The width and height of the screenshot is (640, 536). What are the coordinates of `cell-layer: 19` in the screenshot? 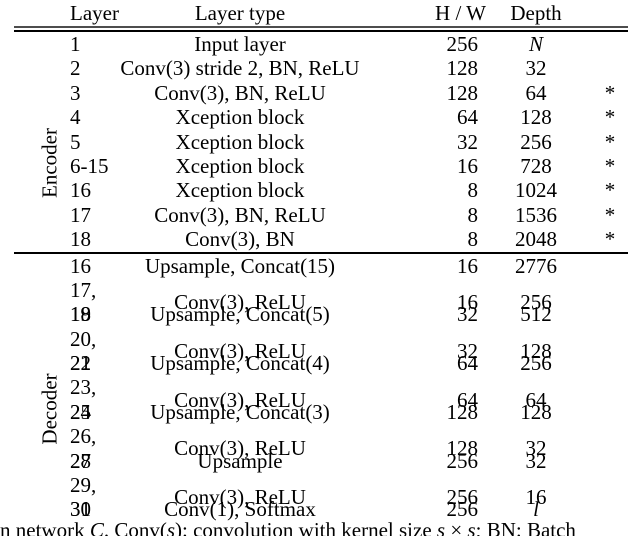 It's located at (80, 314).